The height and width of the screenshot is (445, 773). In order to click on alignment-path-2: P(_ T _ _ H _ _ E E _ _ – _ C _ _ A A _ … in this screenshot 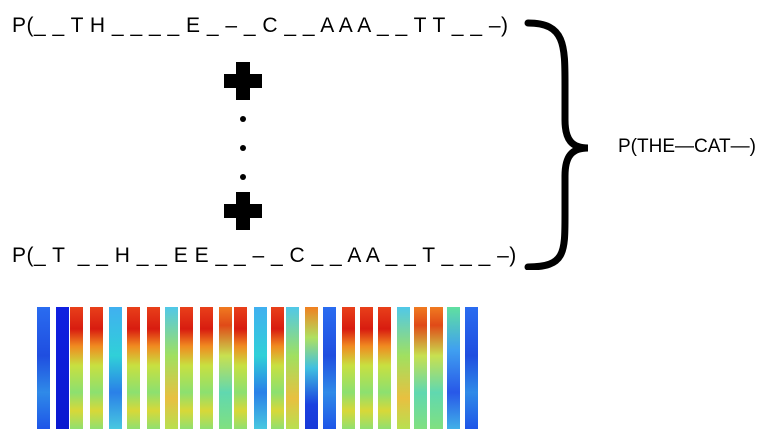, I will do `click(264, 255)`.